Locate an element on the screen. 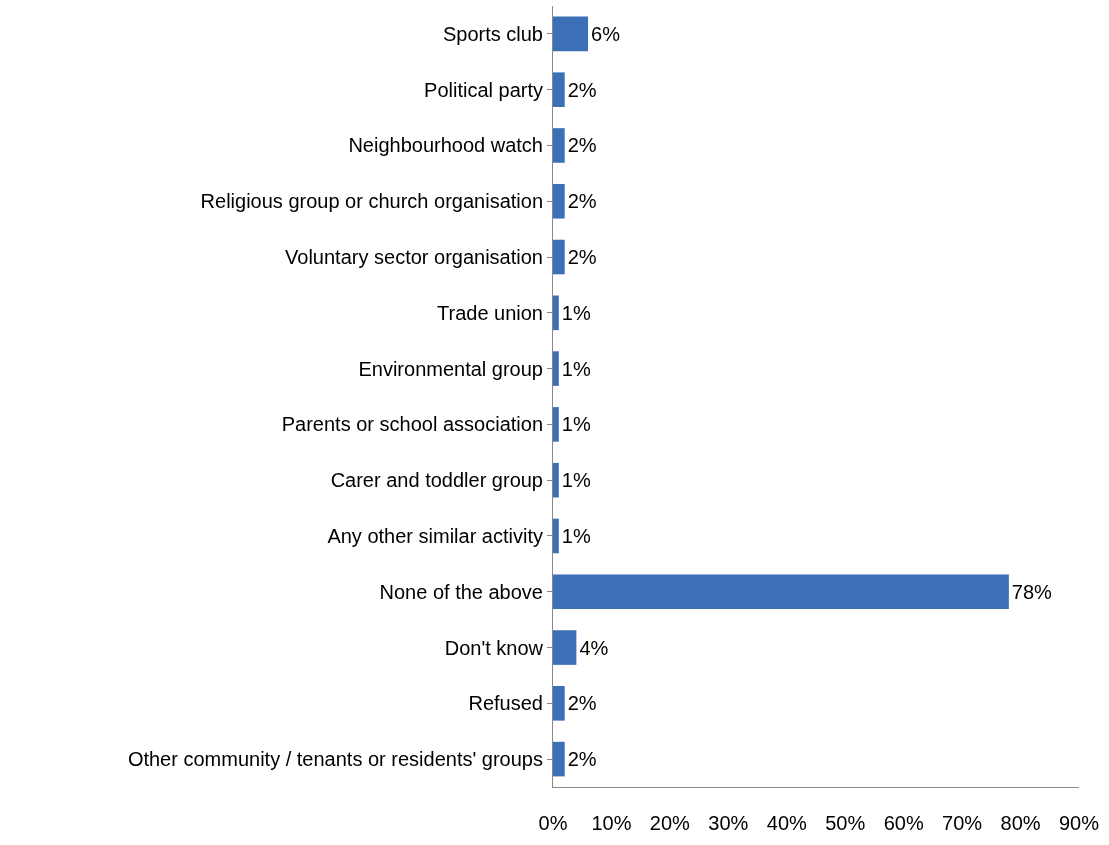 The width and height of the screenshot is (1109, 845). x-tick-label: 20% is located at coordinates (670, 823).